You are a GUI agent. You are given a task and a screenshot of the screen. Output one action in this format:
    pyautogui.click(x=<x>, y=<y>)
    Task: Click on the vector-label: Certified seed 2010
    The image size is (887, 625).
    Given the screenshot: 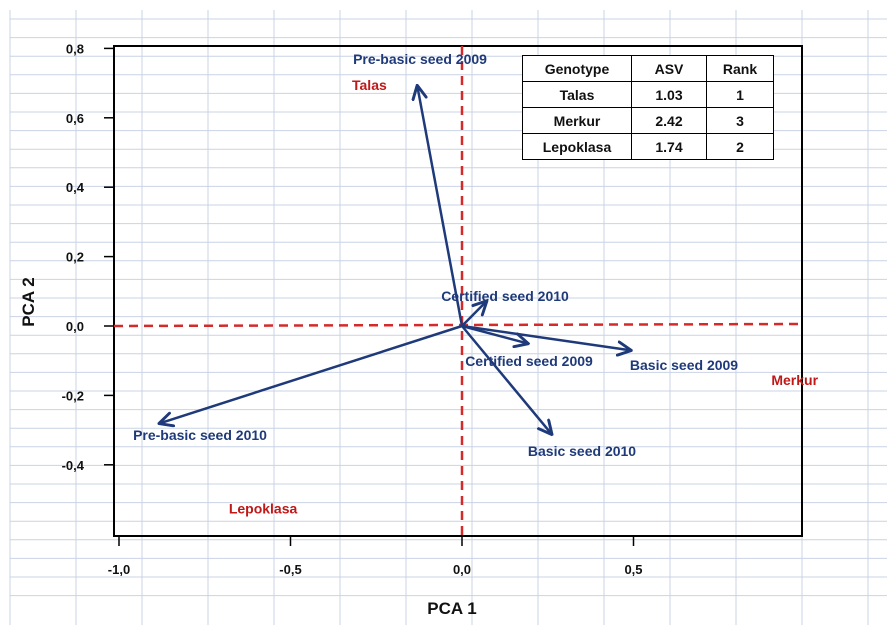 What is the action you would take?
    pyautogui.click(x=505, y=296)
    